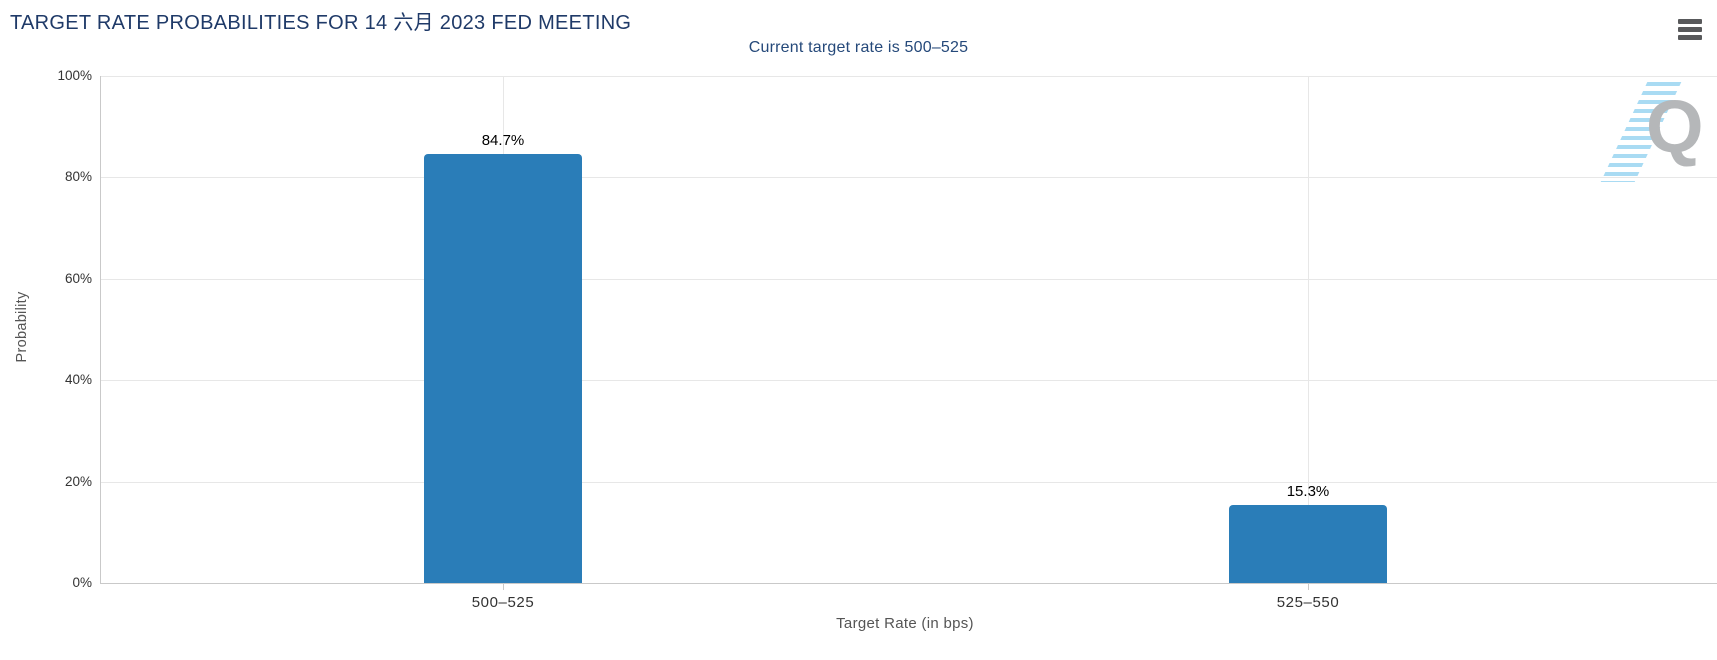 The image size is (1717, 660). What do you see at coordinates (503, 140) in the screenshot?
I see `bar-value-label: 84.7%` at bounding box center [503, 140].